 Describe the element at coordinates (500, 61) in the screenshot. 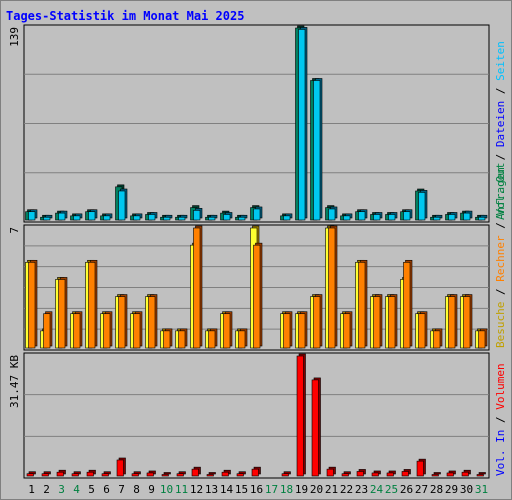

I see `legend-entry-seiten: Seiten` at that location.